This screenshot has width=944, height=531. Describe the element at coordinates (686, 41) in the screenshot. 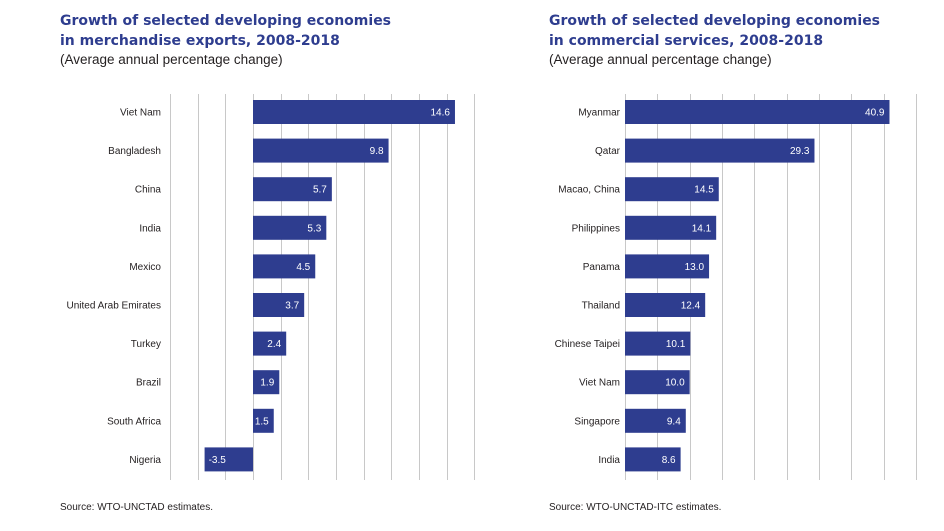

I see `chart-title-line-2: in commercial services, 2008-2018` at that location.